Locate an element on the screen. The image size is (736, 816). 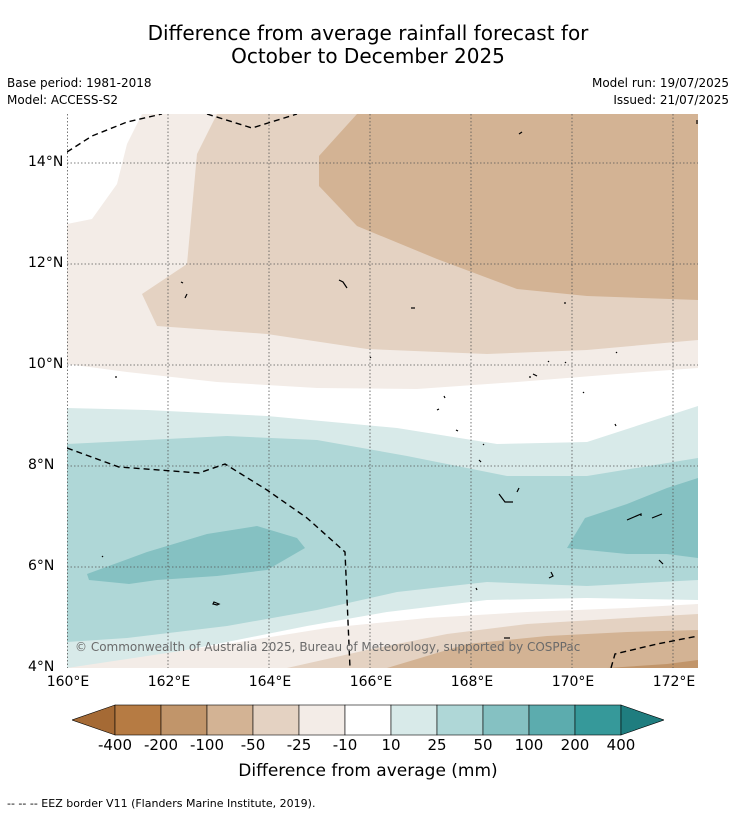
title-line-2: October to December 2025 is located at coordinates (368, 56).